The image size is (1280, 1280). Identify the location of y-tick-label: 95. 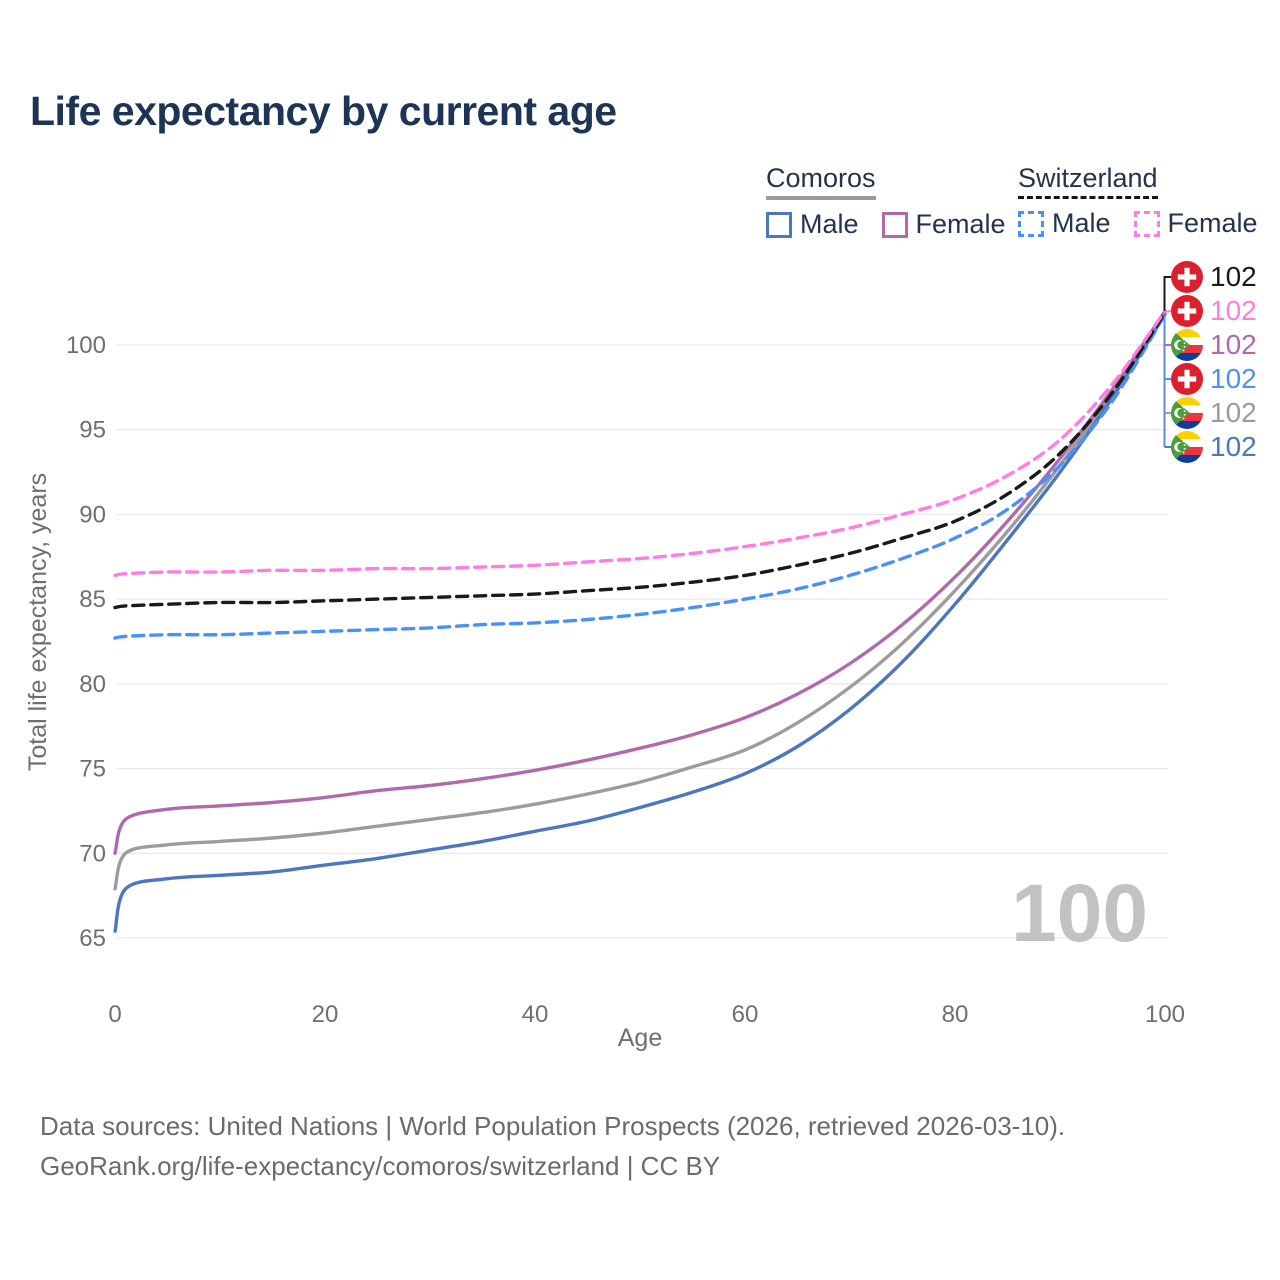
(92, 430).